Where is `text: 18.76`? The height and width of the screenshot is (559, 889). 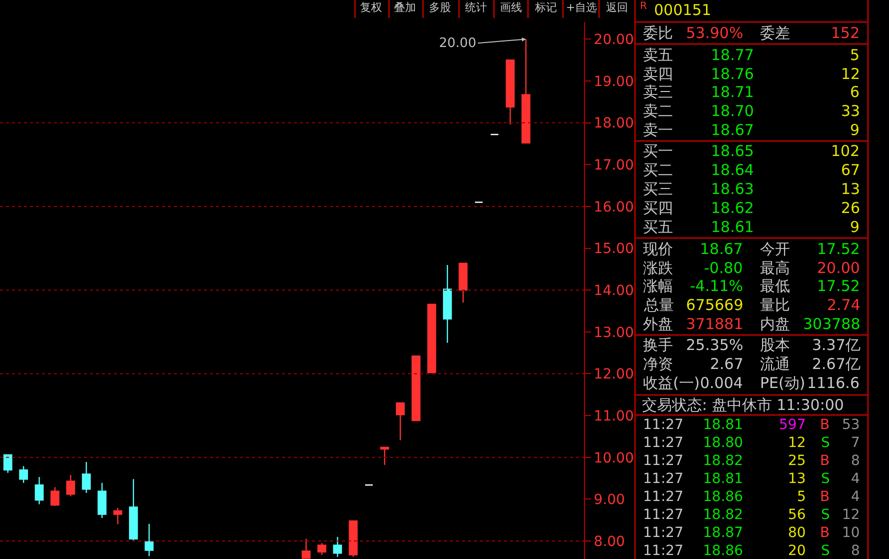
text: 18.76 is located at coordinates (732, 74).